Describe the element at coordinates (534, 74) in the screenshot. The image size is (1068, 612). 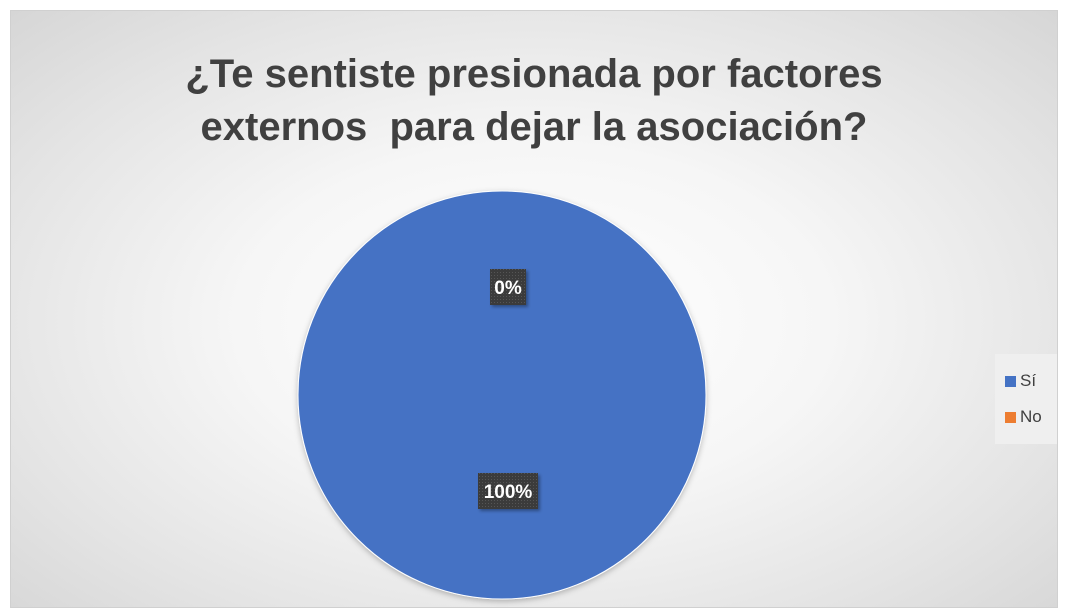
I see `chart-title-line-1: ¿Te sentiste presionada por factores` at that location.